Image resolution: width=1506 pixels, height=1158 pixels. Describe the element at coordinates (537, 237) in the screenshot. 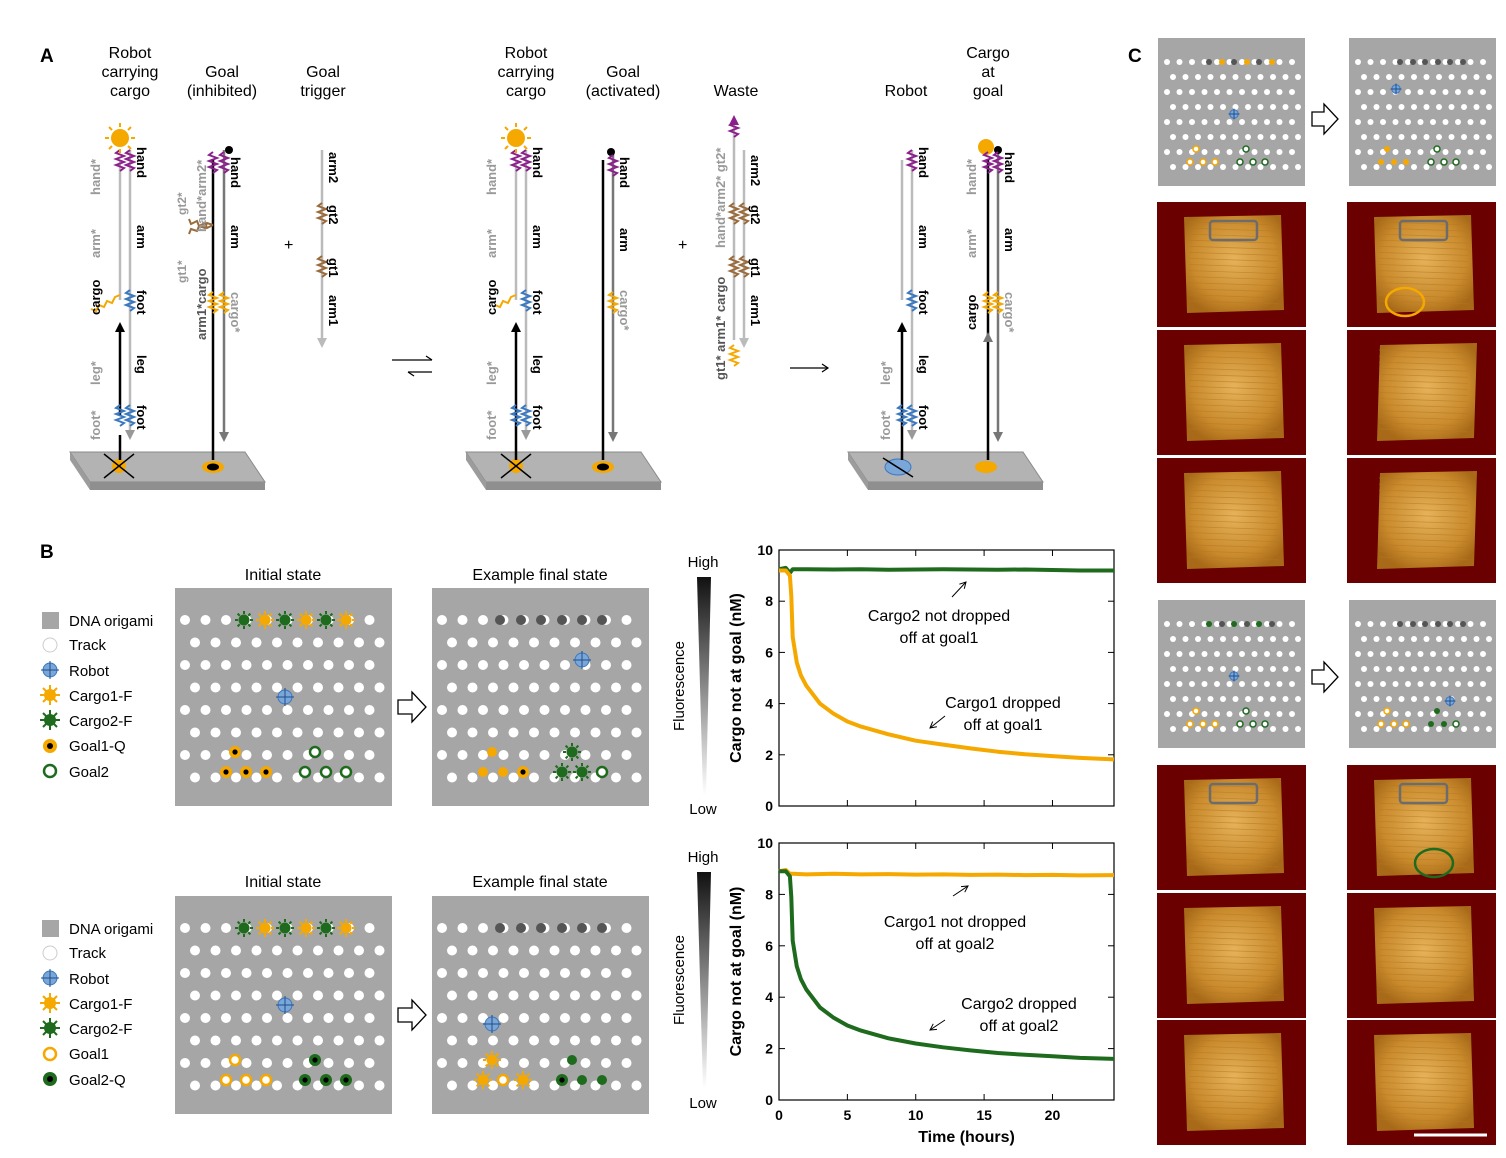

I see `label-arm-2: arm` at that location.